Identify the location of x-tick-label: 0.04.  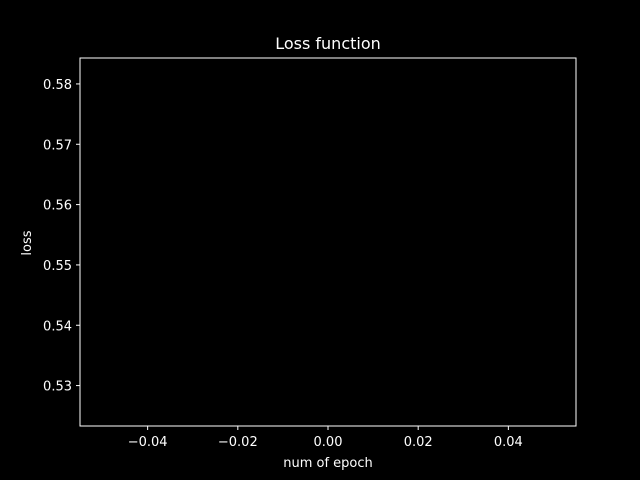
(508, 442).